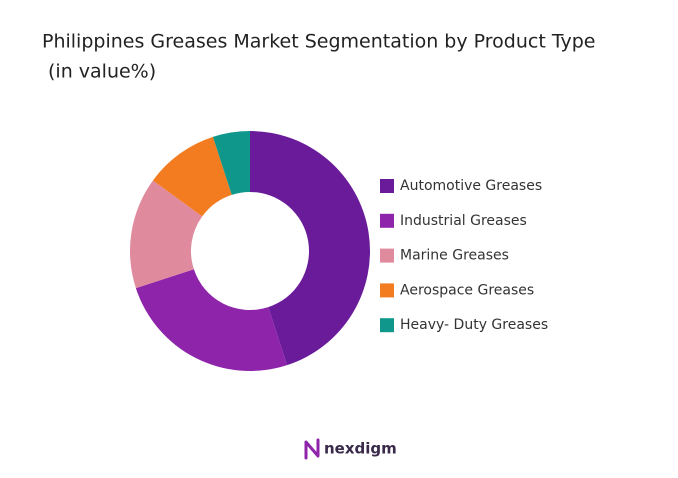  What do you see at coordinates (471, 186) in the screenshot?
I see `legend-text: Automotive Greases` at bounding box center [471, 186].